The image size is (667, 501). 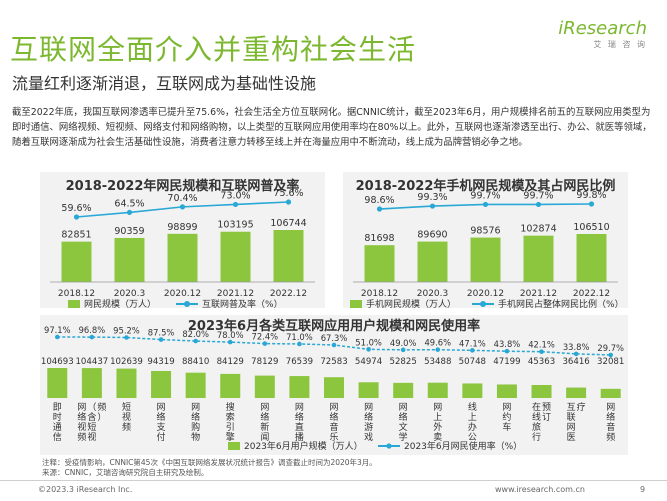 What do you see at coordinates (506, 417) in the screenshot?
I see `x-tick-label: 网约车` at bounding box center [506, 417].